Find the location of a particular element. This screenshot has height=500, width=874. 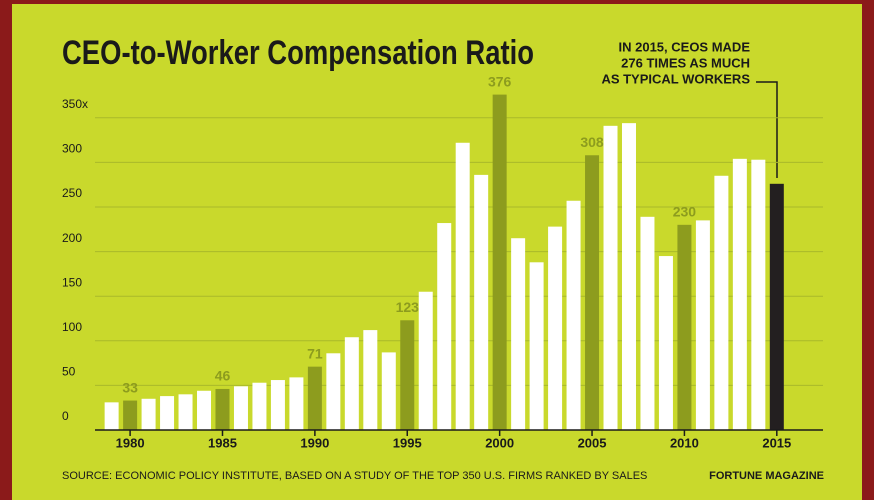

data-label: 33 is located at coordinates (130, 387).